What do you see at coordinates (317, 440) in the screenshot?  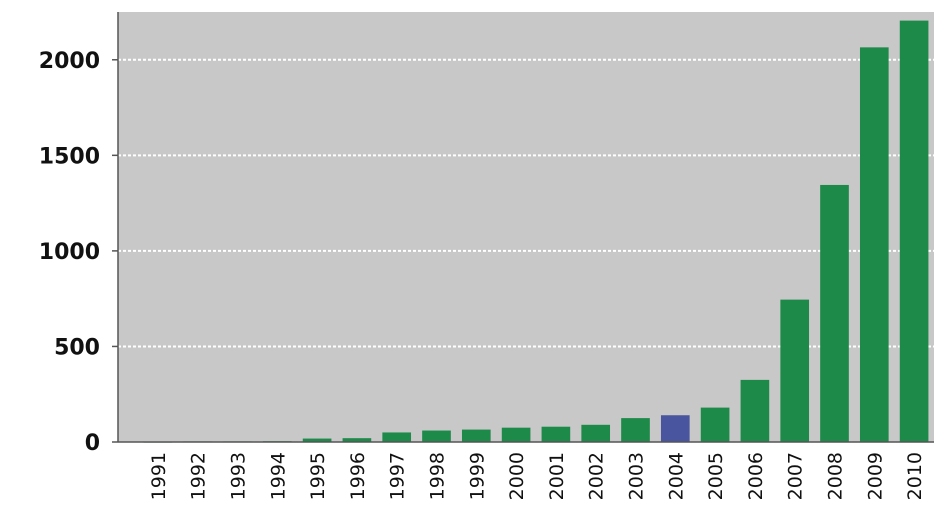 I see `bar-1995` at bounding box center [317, 440].